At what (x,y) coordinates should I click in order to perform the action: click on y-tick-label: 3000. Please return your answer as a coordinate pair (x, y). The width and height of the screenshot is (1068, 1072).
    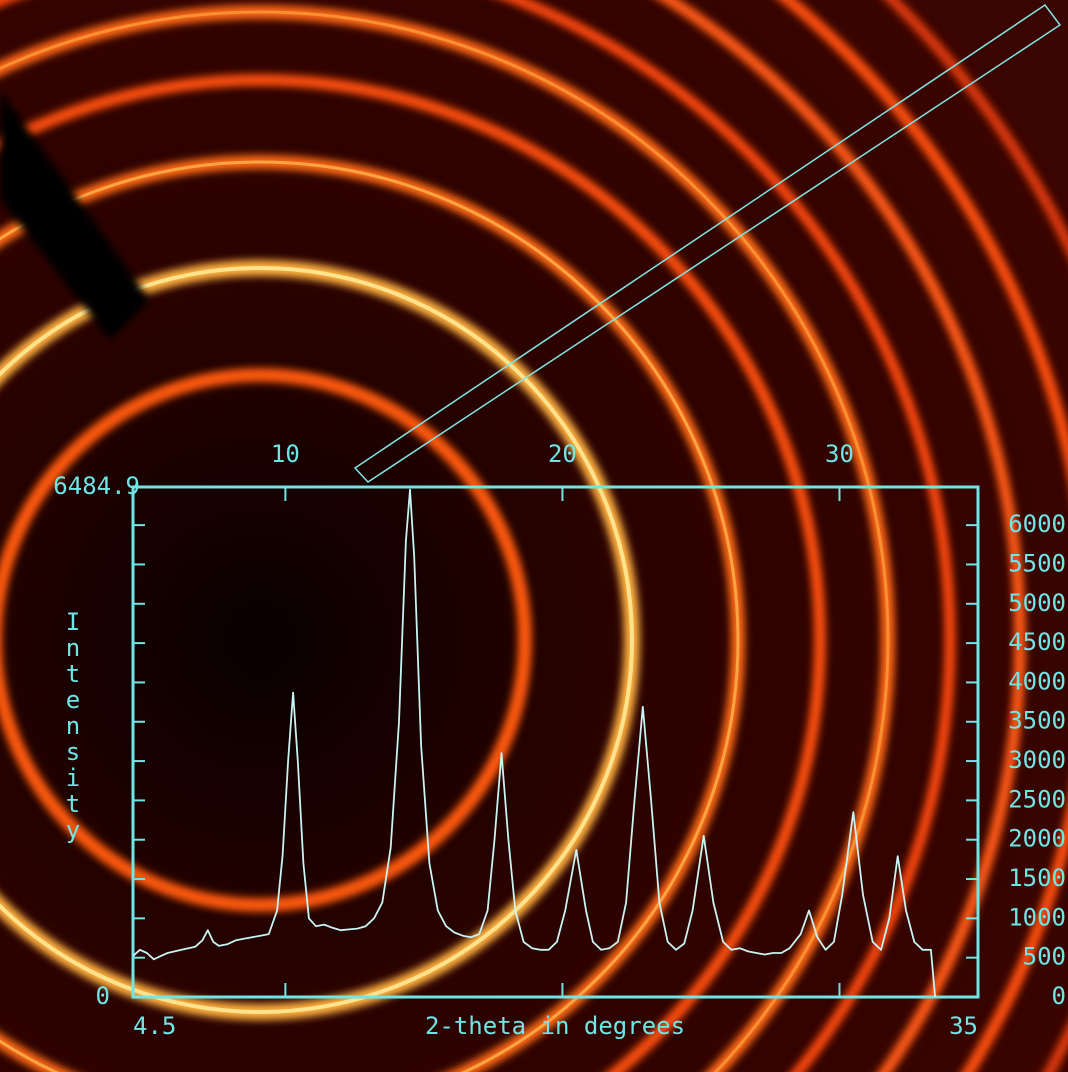
    Looking at the image, I should click on (1037, 760).